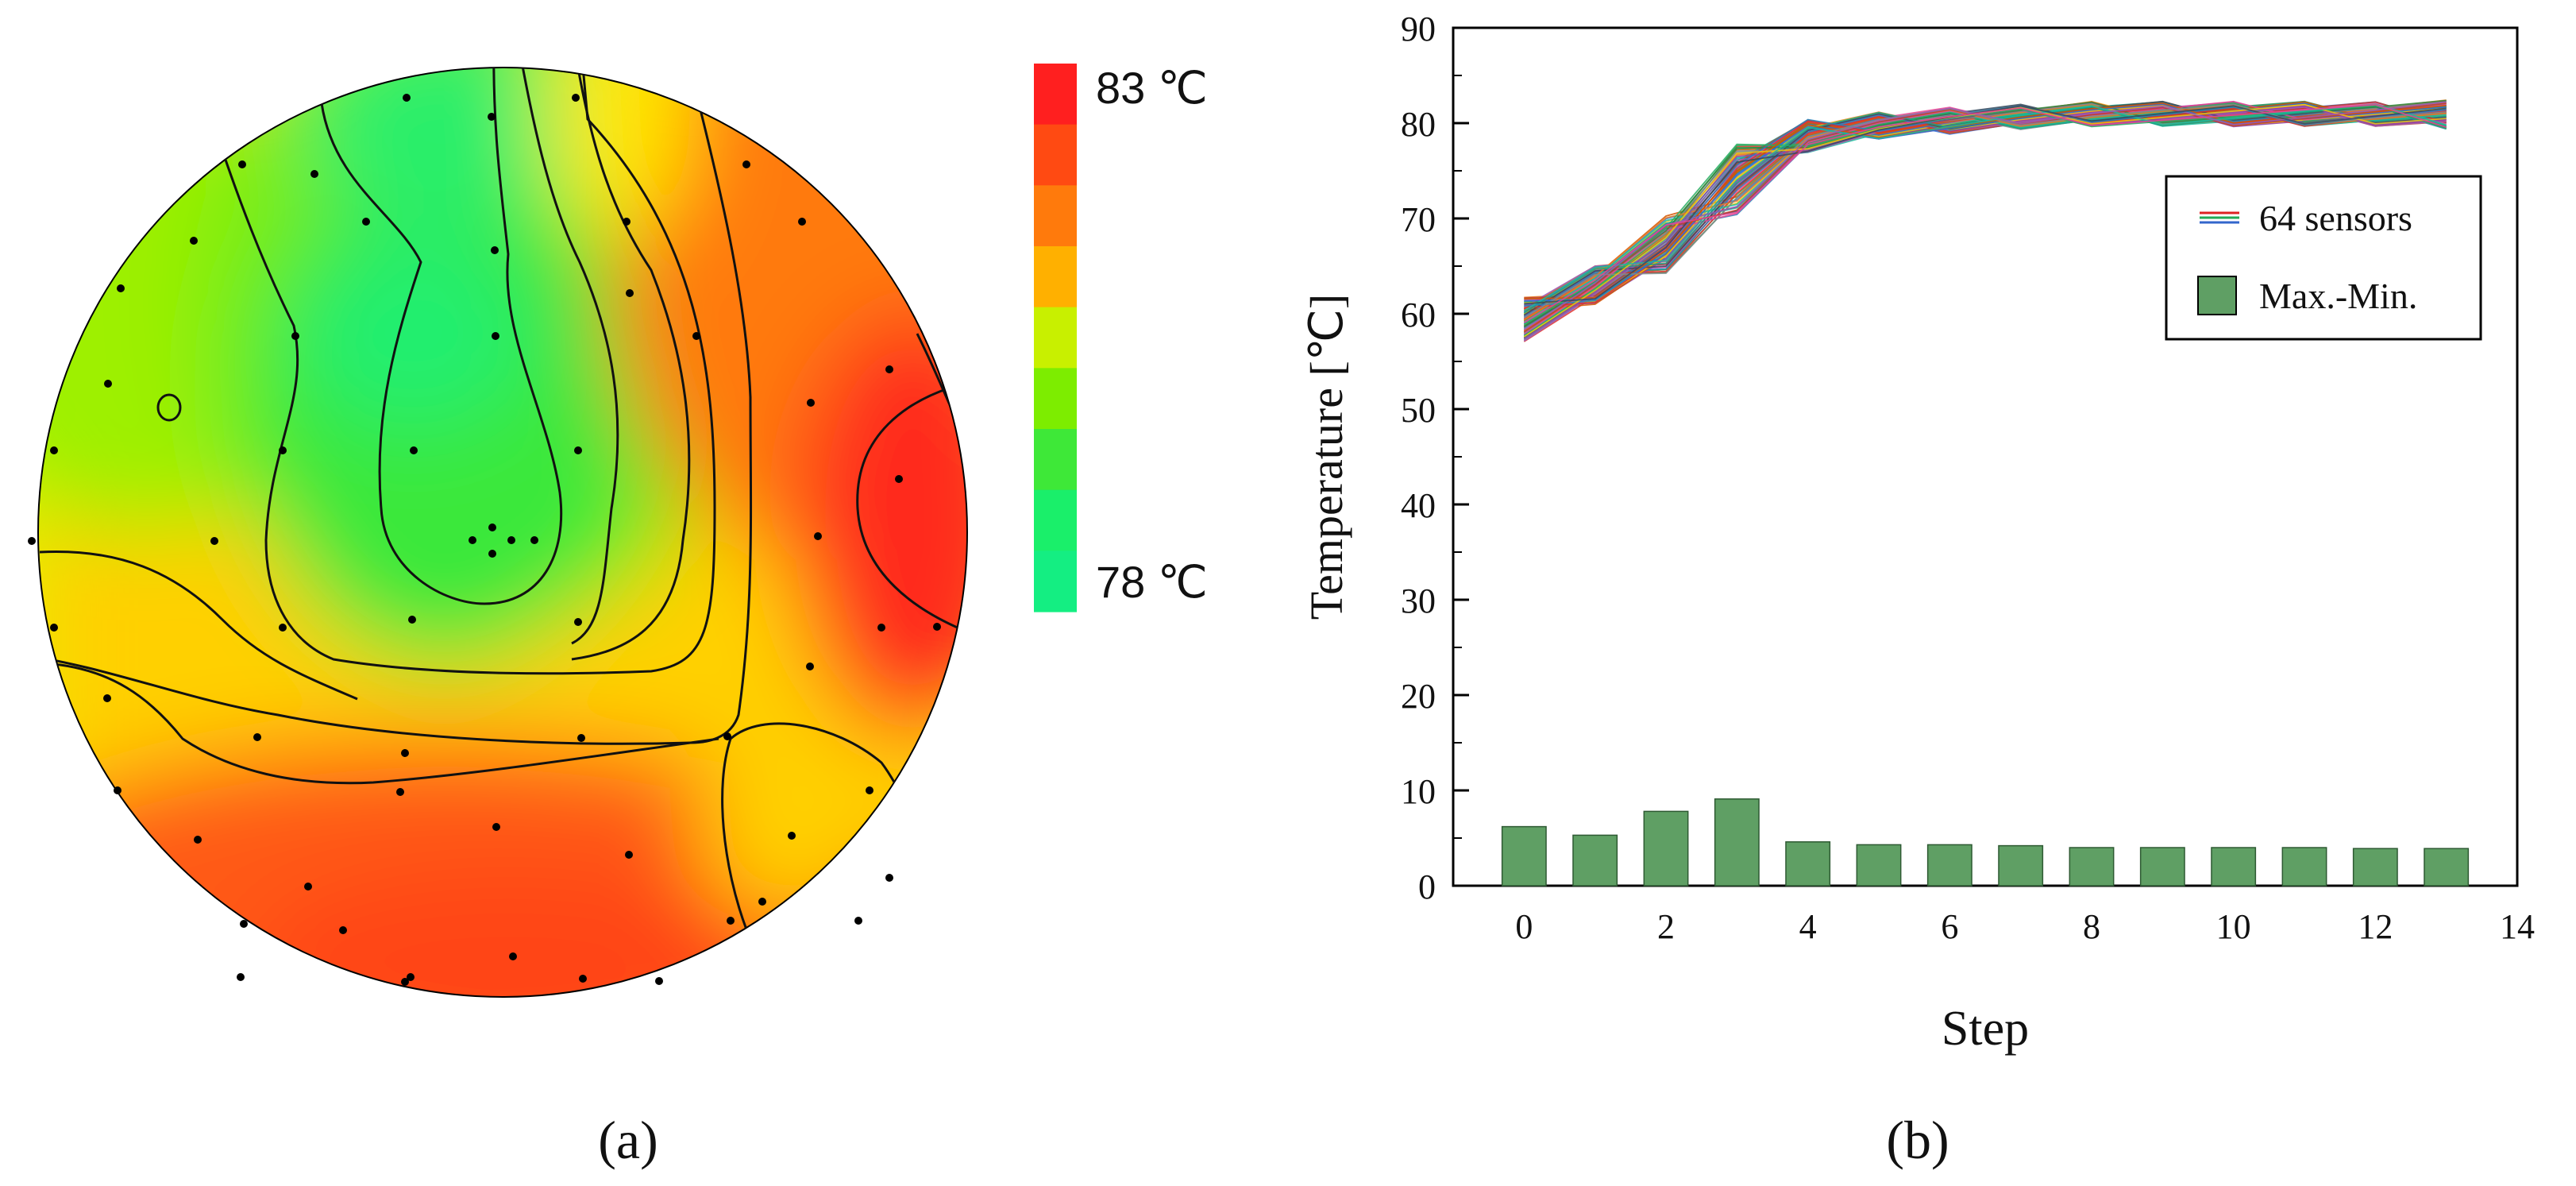 The image size is (2576, 1186). I want to click on x-tick-label: 8, so click(2091, 926).